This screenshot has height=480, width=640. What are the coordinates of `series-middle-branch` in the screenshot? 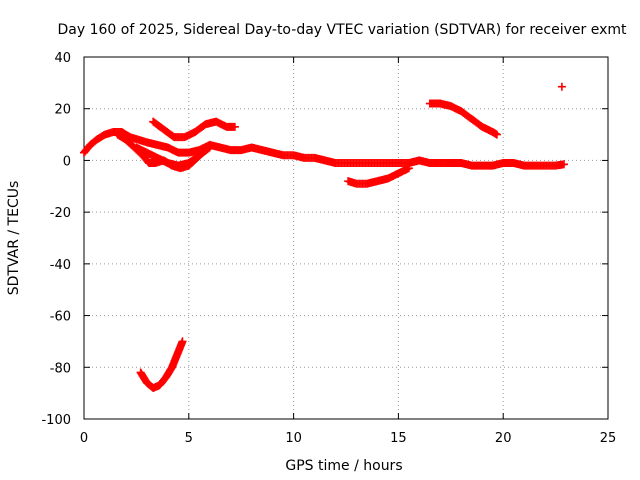 It's located at (173, 156).